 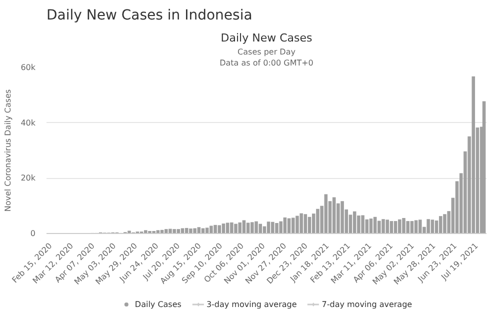 What do you see at coordinates (33, 233) in the screenshot?
I see `y-tick-label: 0` at bounding box center [33, 233].